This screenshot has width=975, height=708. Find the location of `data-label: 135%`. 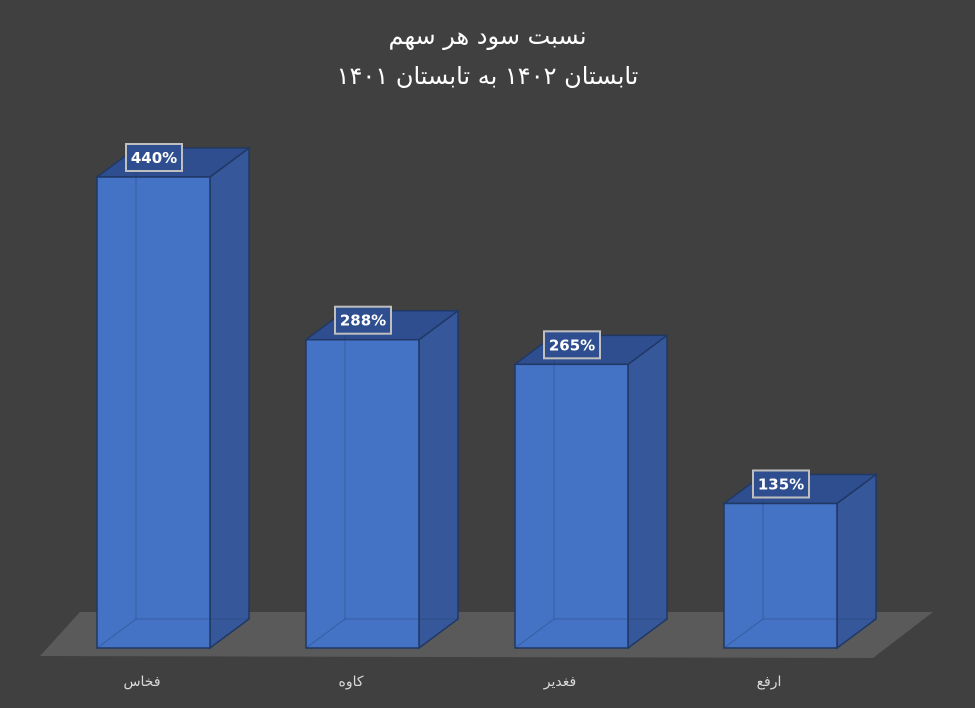

data-label: 135% is located at coordinates (781, 484).